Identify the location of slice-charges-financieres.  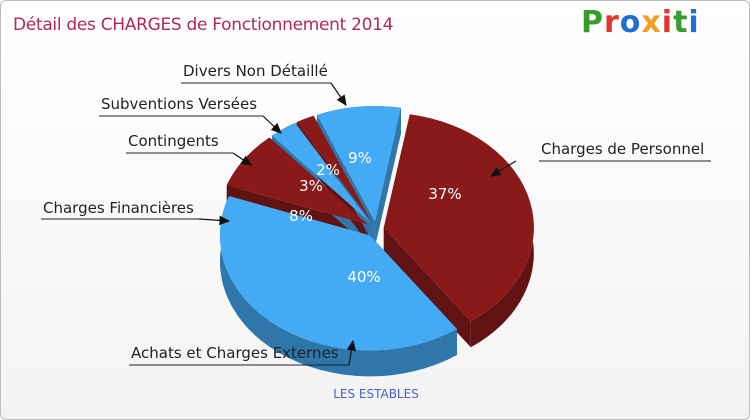
(297, 181).